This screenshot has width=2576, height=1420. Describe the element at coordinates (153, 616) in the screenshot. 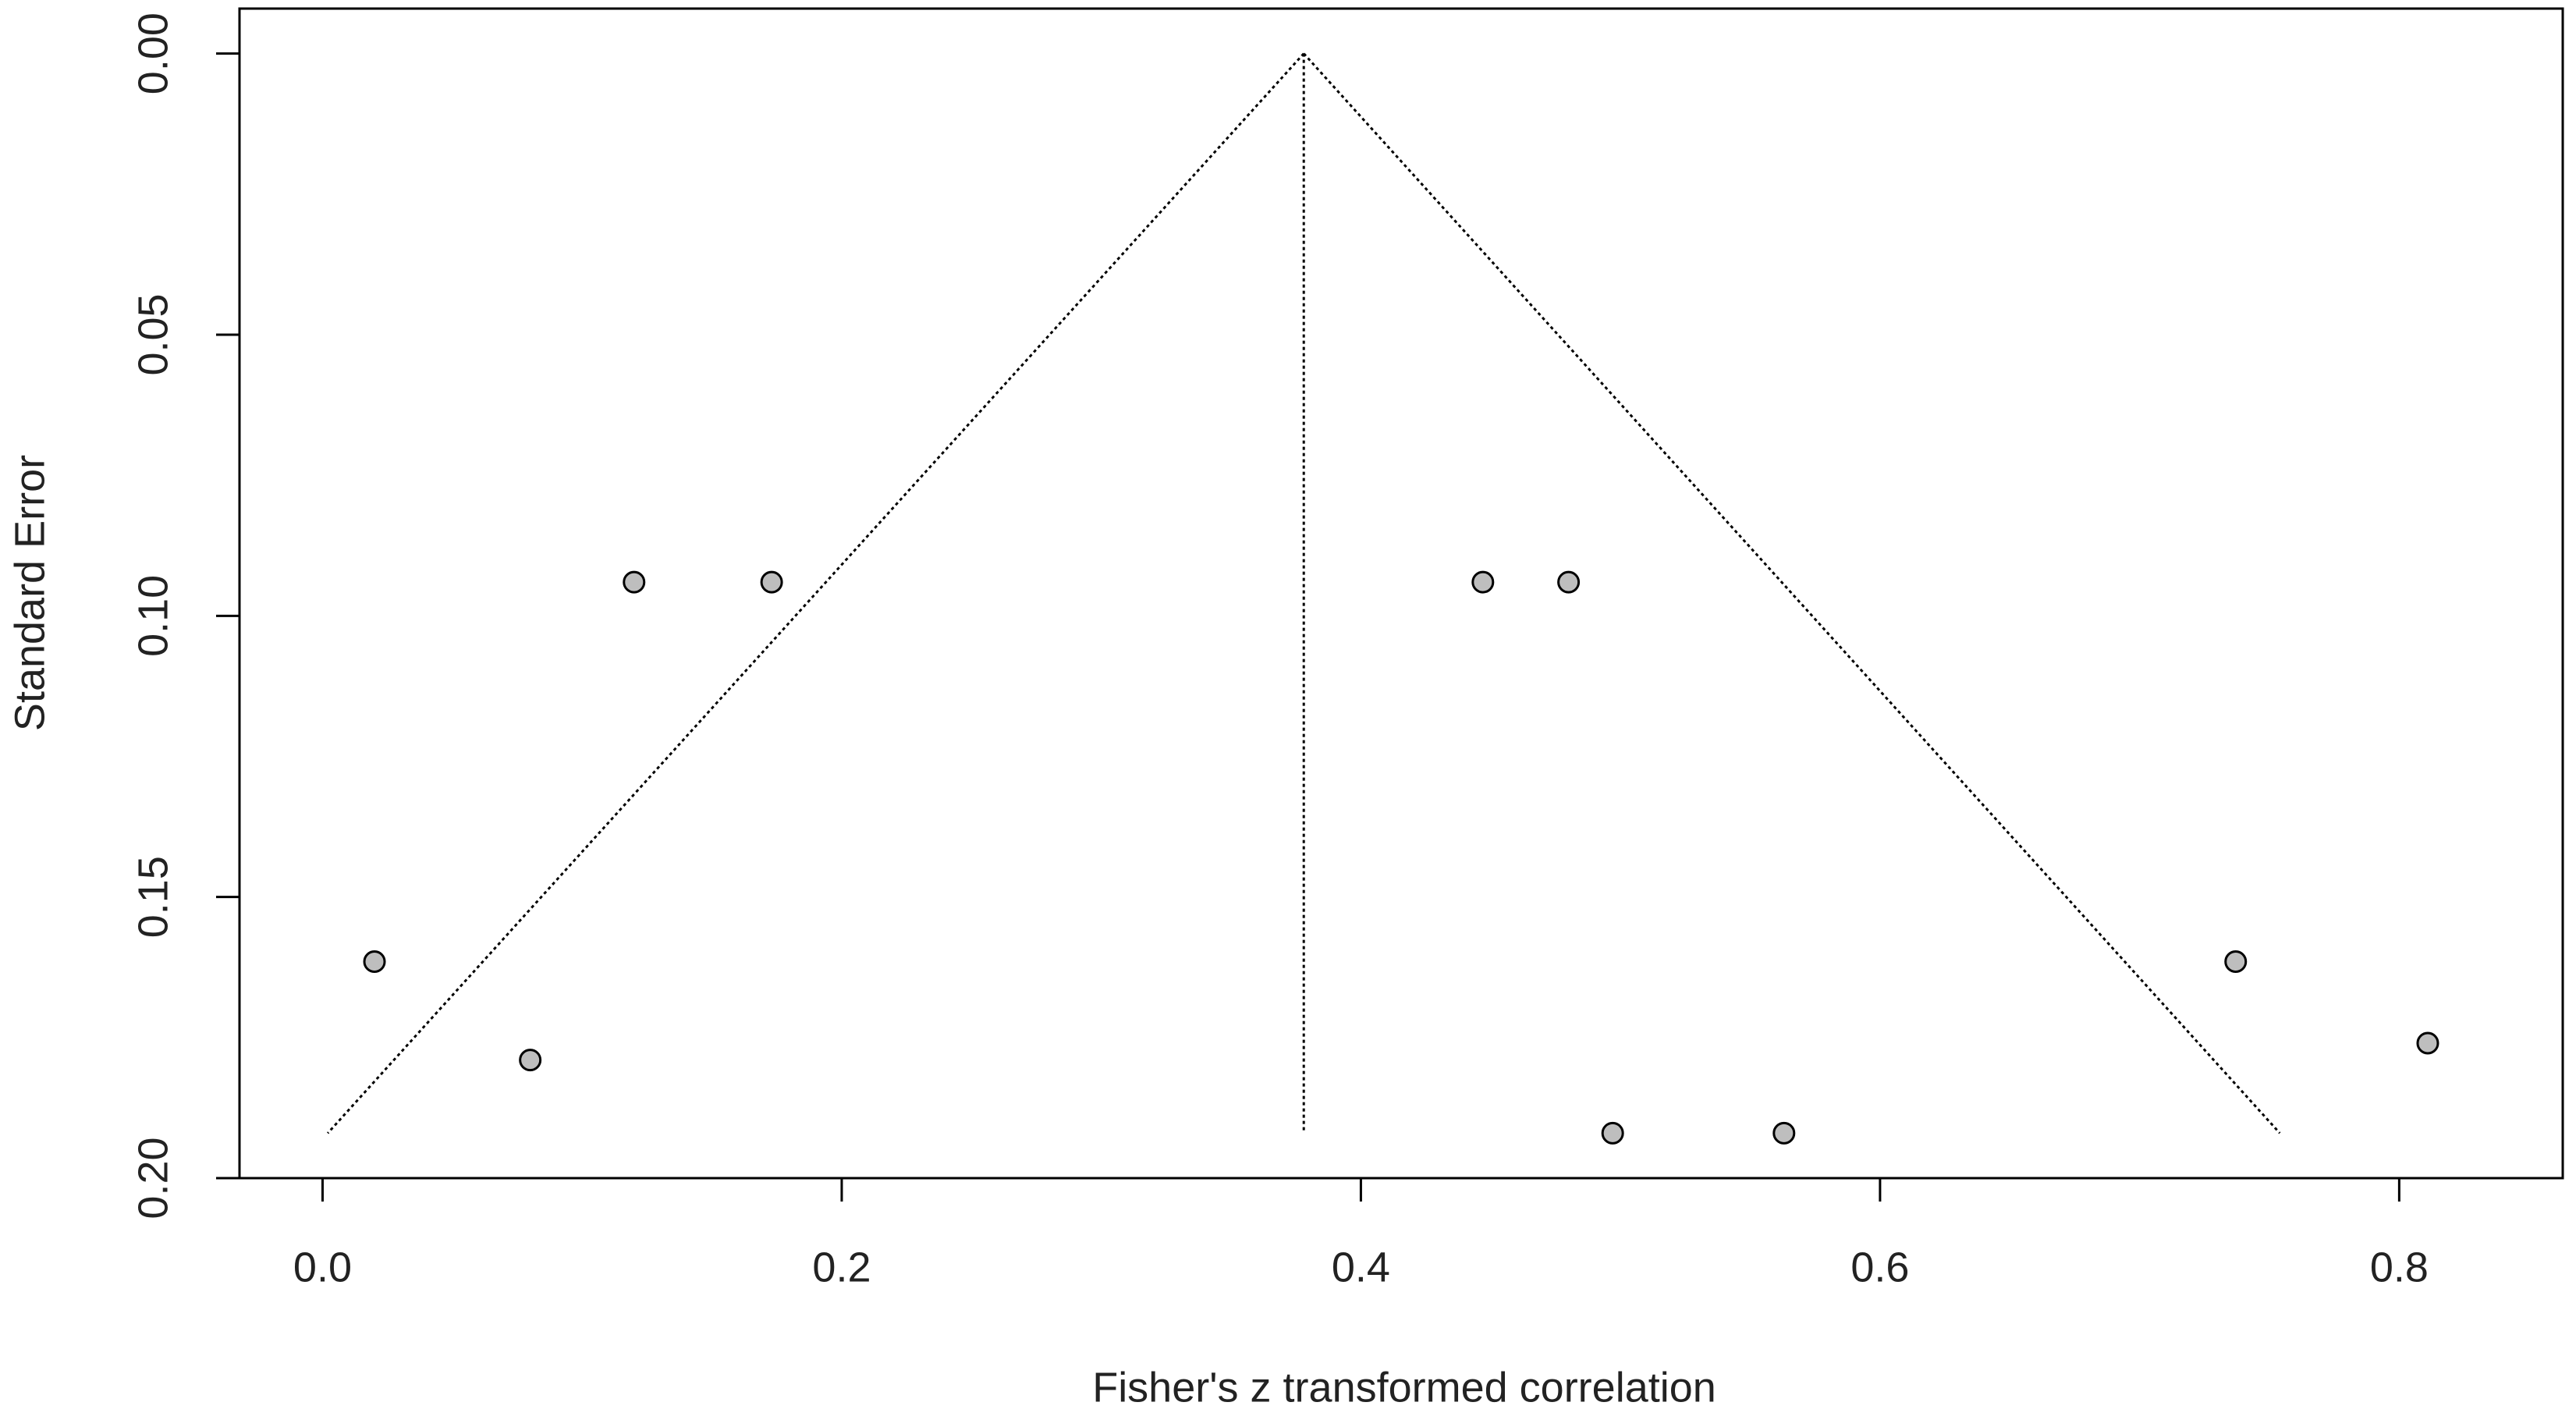

I see `y-tick-label: 0.10` at that location.